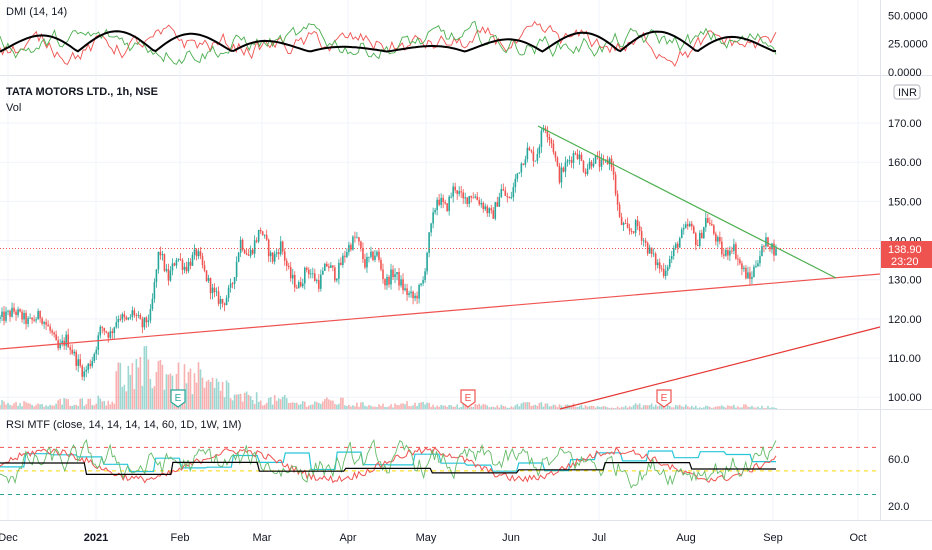 The width and height of the screenshot is (932, 550). What do you see at coordinates (905, 398) in the screenshot?
I see `price-tick-label: 100.00` at bounding box center [905, 398].